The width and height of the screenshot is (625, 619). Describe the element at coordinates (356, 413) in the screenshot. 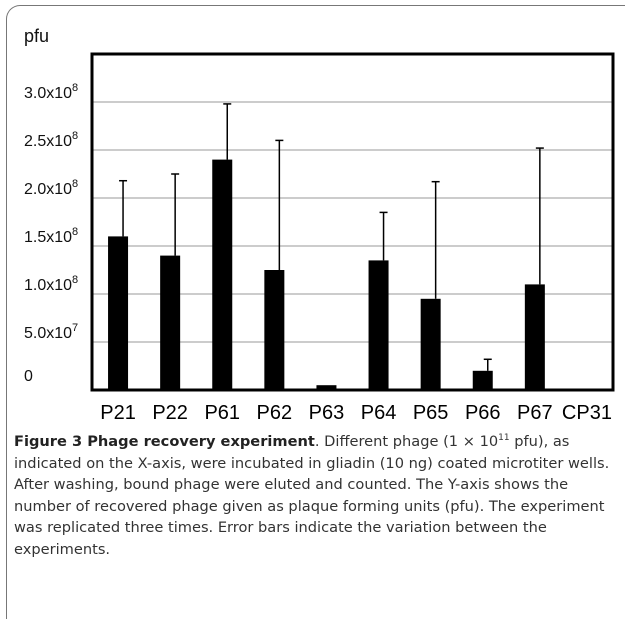

I see `x-tick-labels: P21 P22 P61 P62 P63 P64 P65 P66 P67 CP31` at that location.